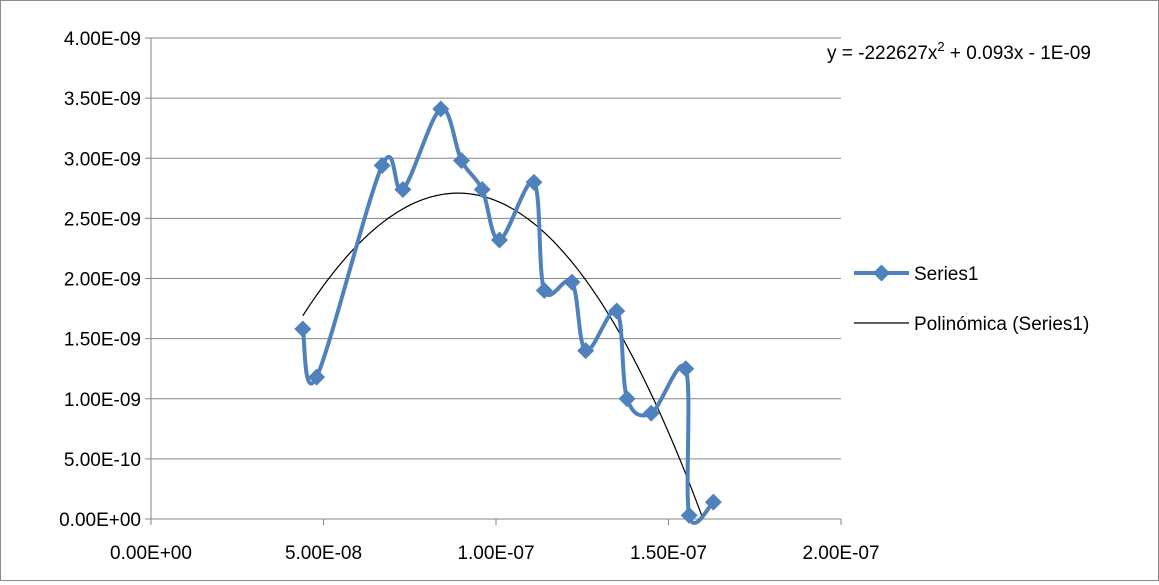  I want to click on legend-series1-label: Series1, so click(946, 274).